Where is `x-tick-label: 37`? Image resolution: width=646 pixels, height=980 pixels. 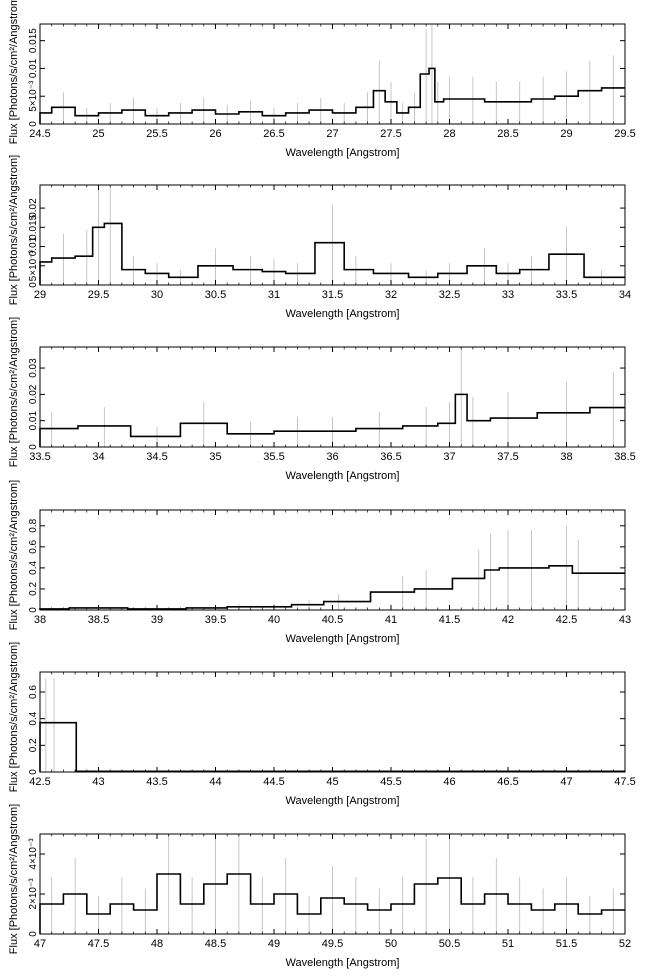 x-tick-label: 37 is located at coordinates (449, 457).